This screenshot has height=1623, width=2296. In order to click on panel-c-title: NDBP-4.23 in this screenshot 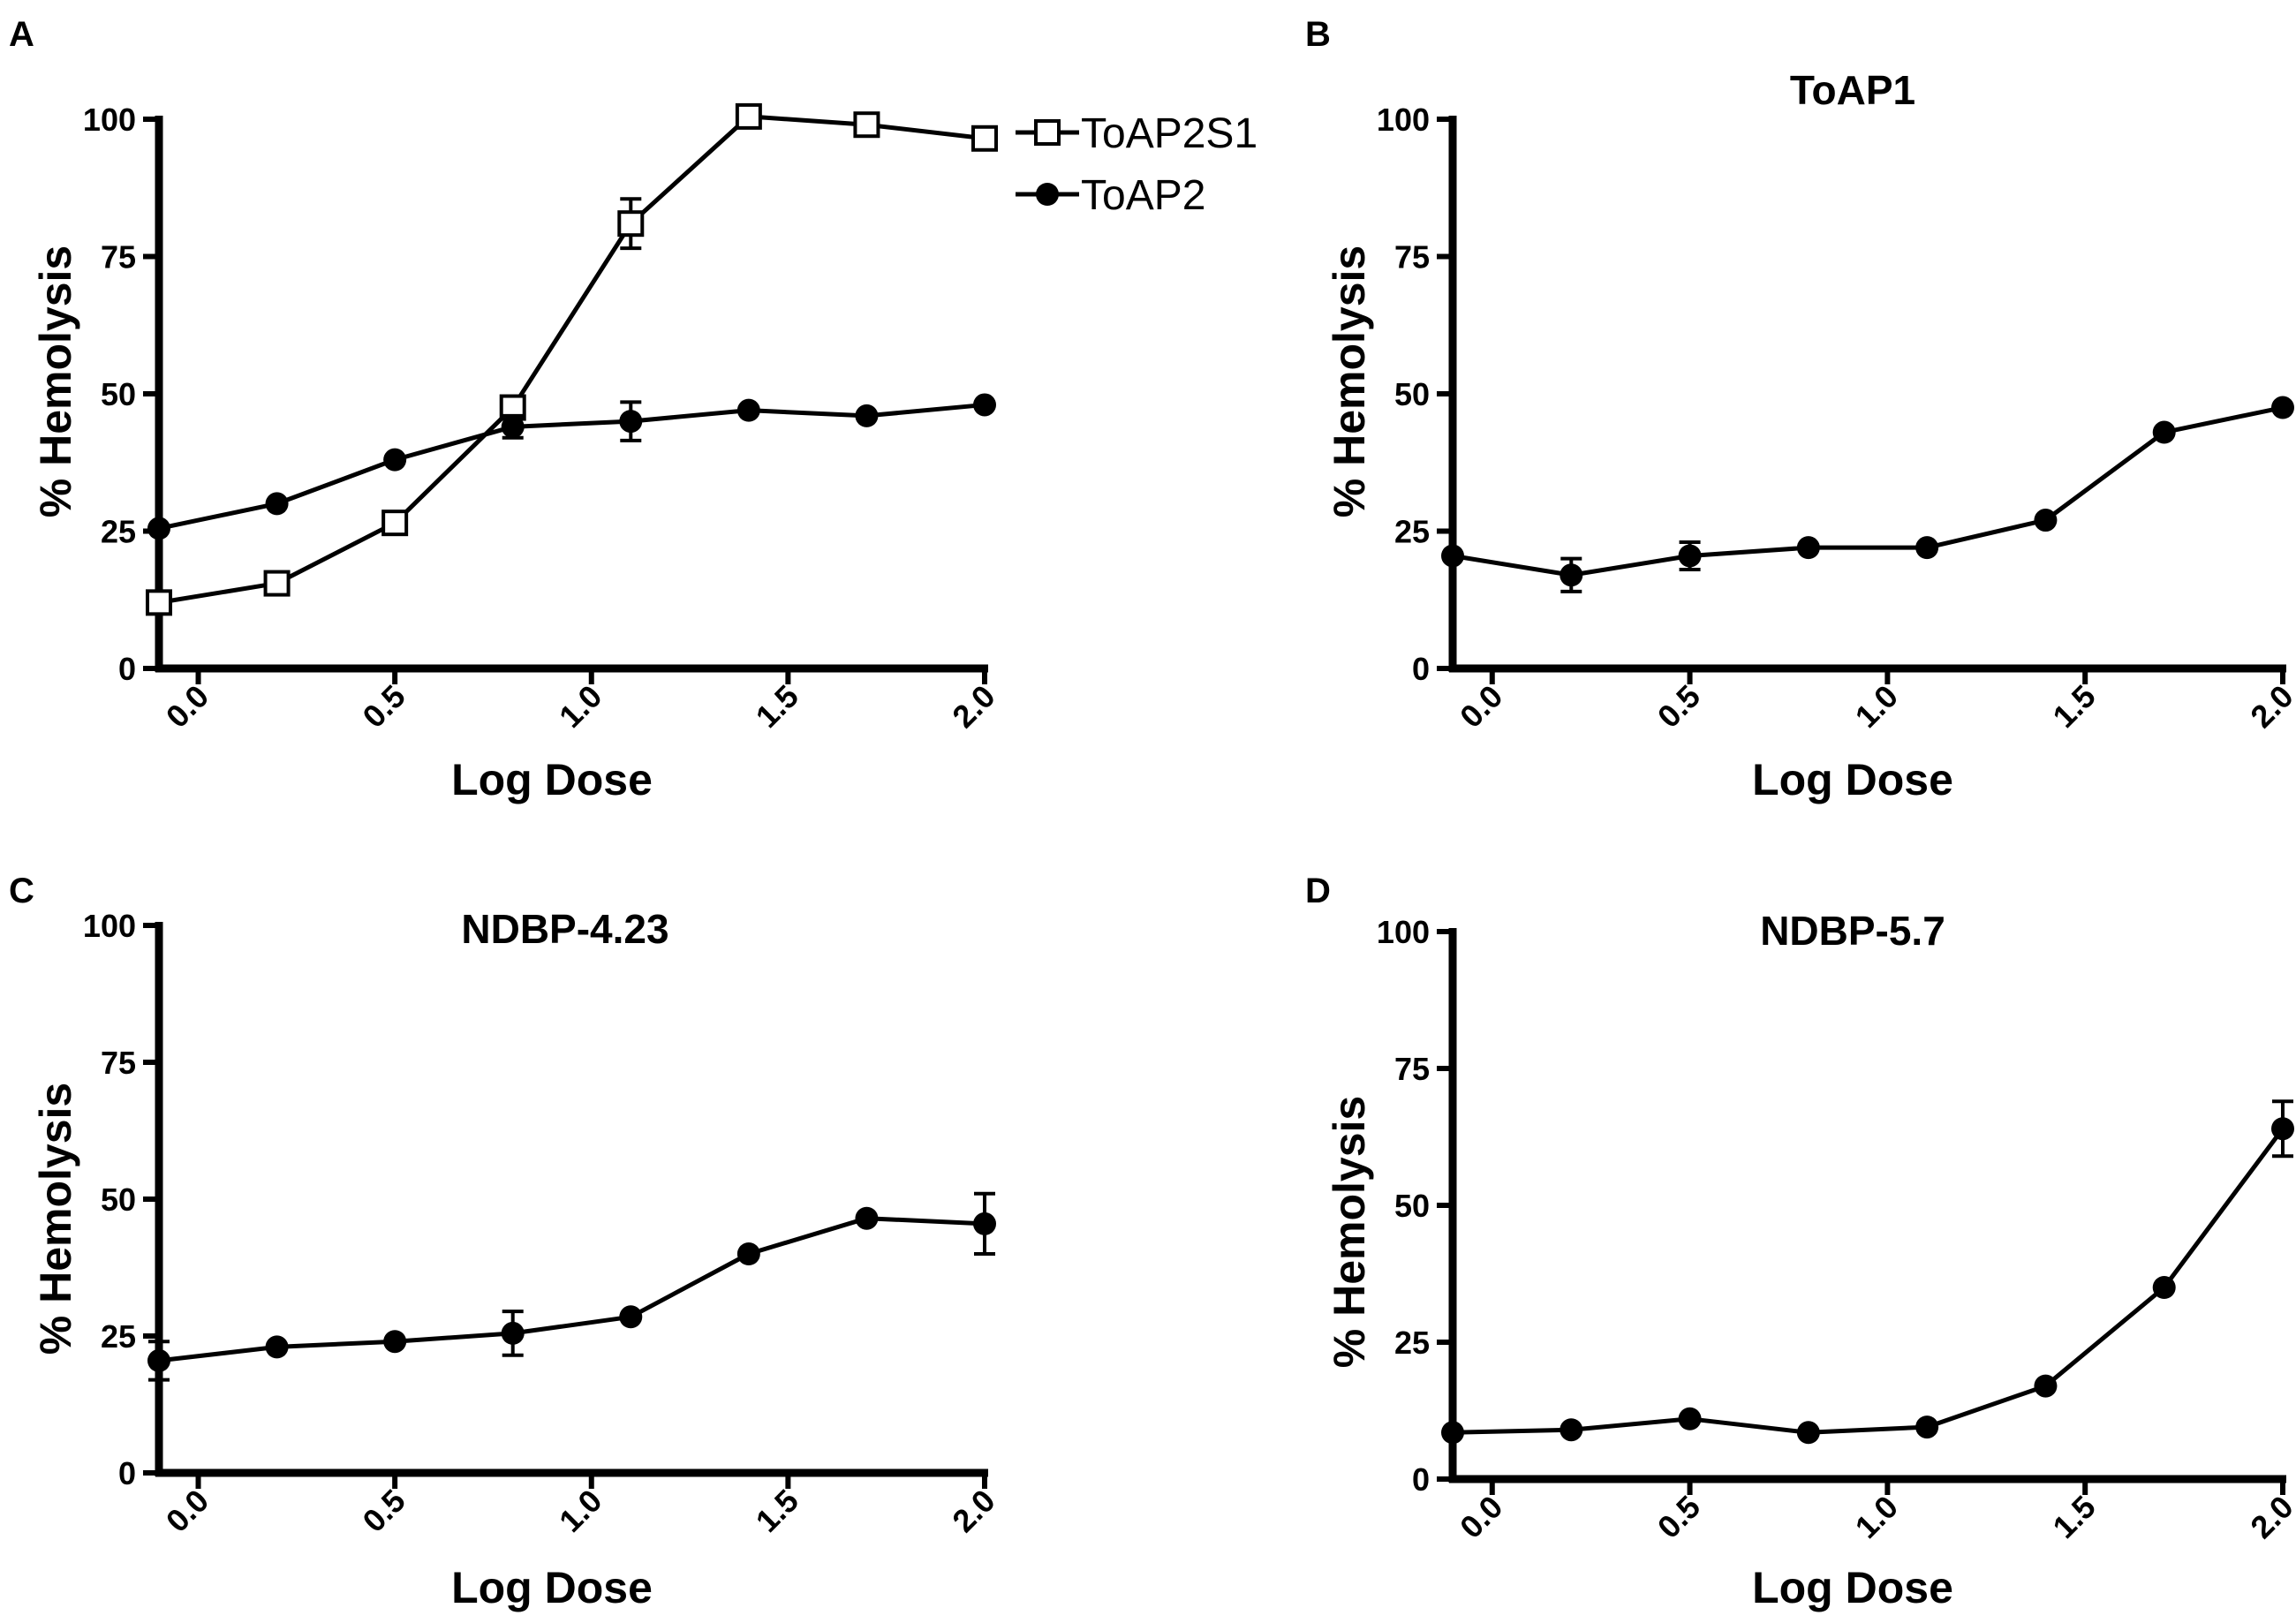, I will do `click(565, 929)`.